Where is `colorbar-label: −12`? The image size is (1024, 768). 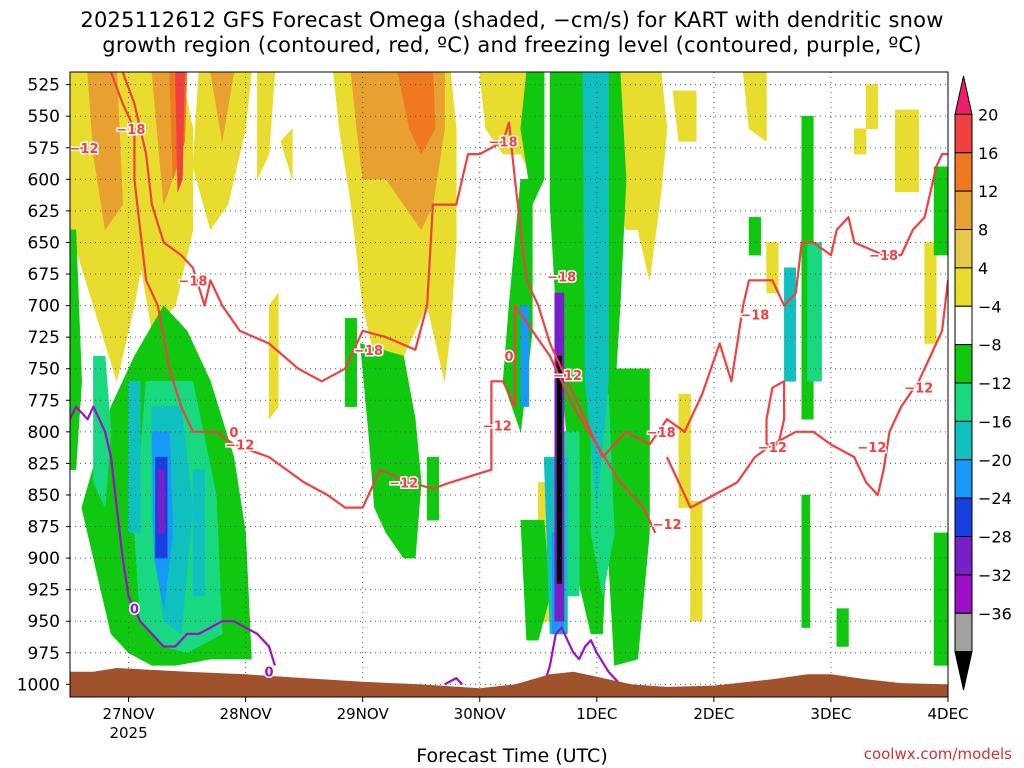
colorbar-label: −12 is located at coordinates (995, 383).